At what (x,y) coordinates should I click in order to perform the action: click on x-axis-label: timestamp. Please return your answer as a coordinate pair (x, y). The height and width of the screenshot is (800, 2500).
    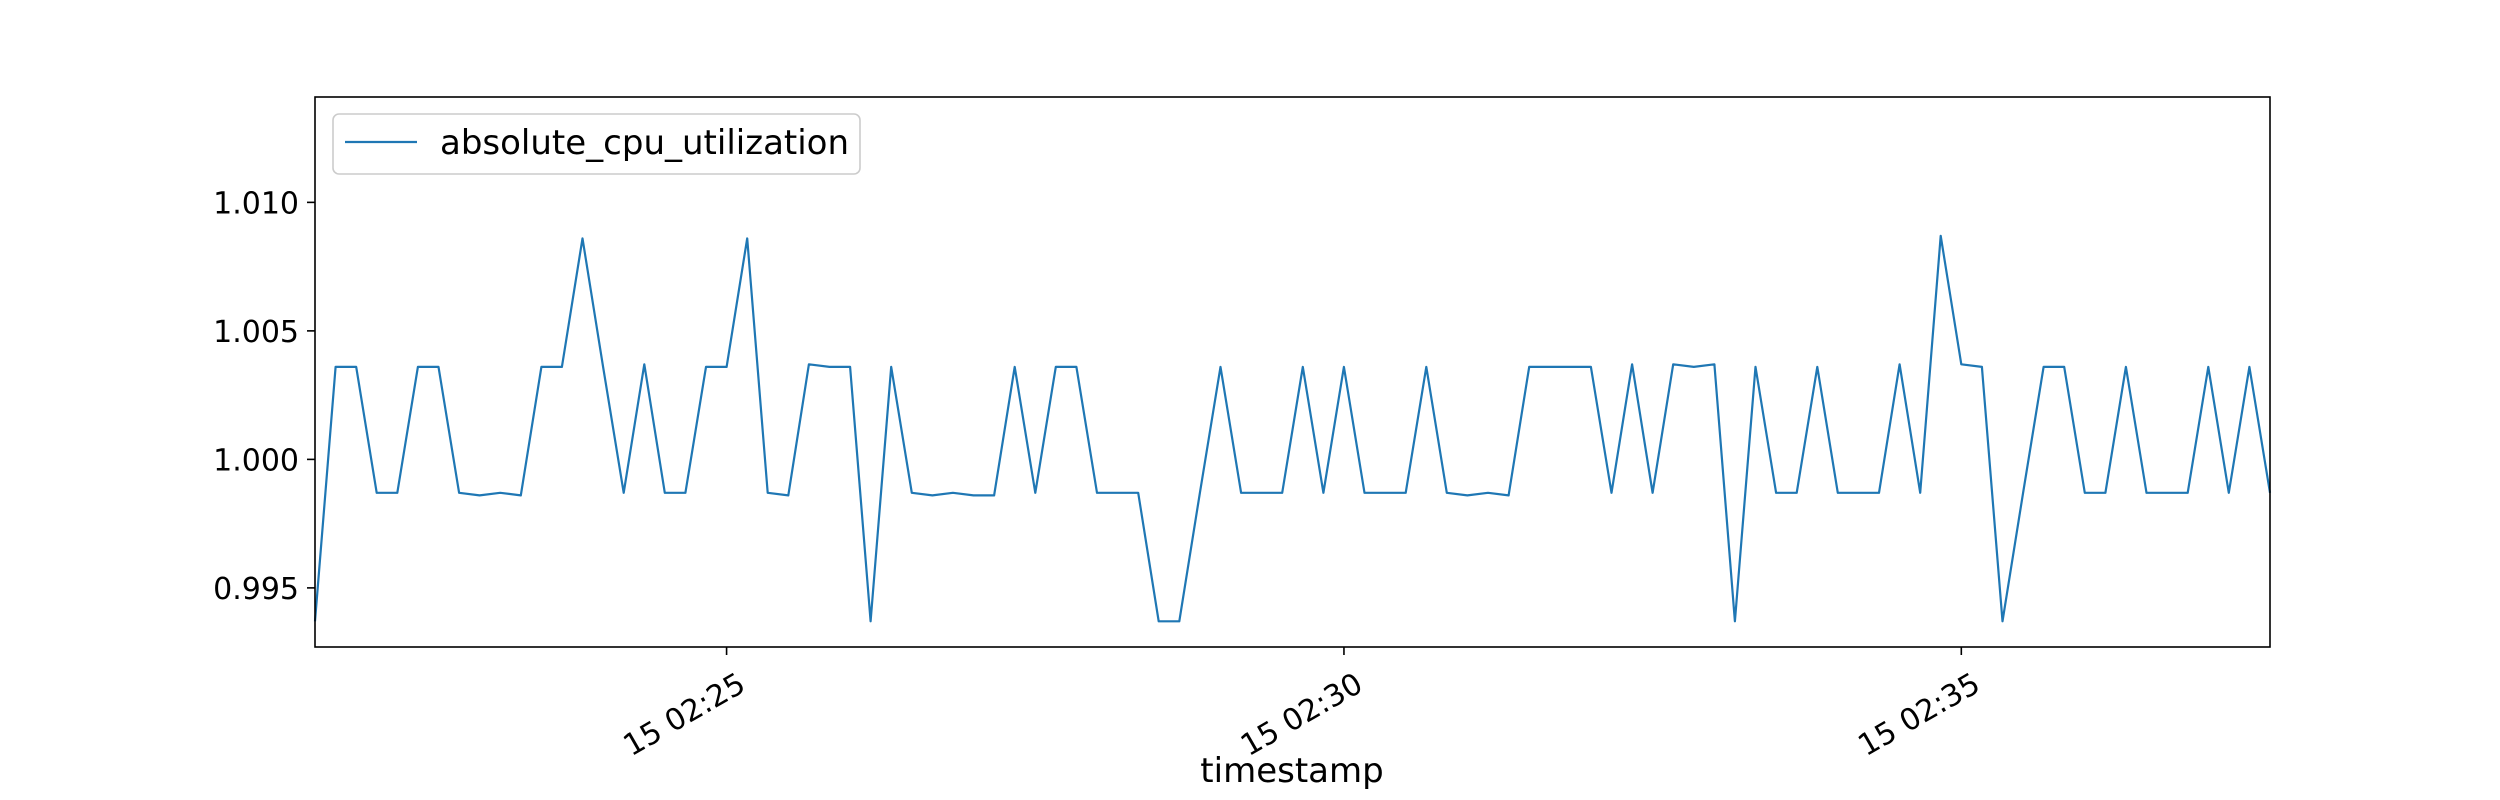
    Looking at the image, I should click on (1291, 771).